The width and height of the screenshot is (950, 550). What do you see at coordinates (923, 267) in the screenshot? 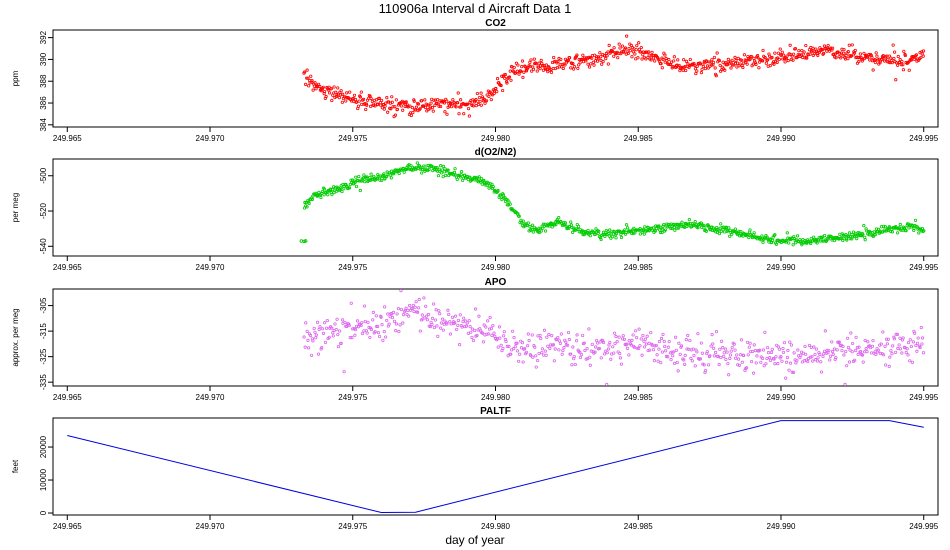
I see `x-tick-label: 249.995` at bounding box center [923, 267].